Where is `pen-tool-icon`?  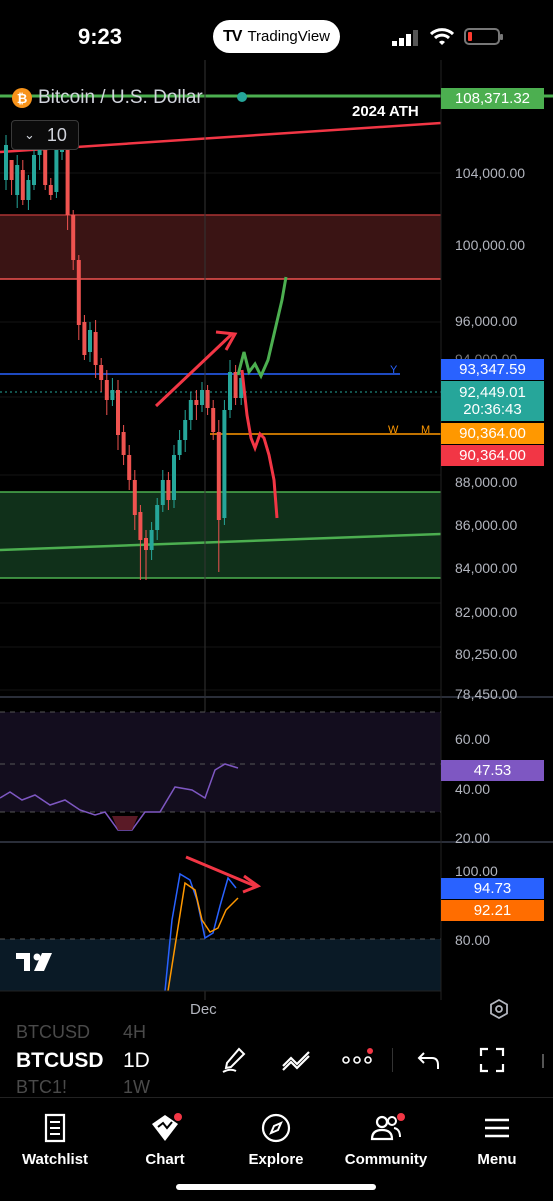 pen-tool-icon is located at coordinates (234, 1060).